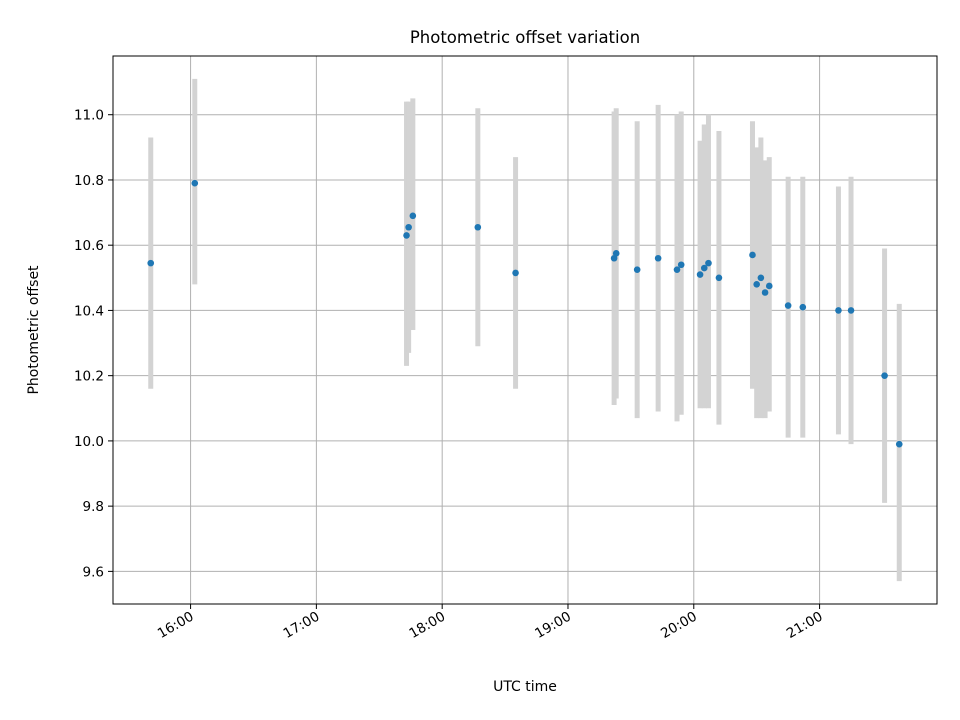  What do you see at coordinates (89, 116) in the screenshot?
I see `y-tick-label: 11.0` at bounding box center [89, 116].